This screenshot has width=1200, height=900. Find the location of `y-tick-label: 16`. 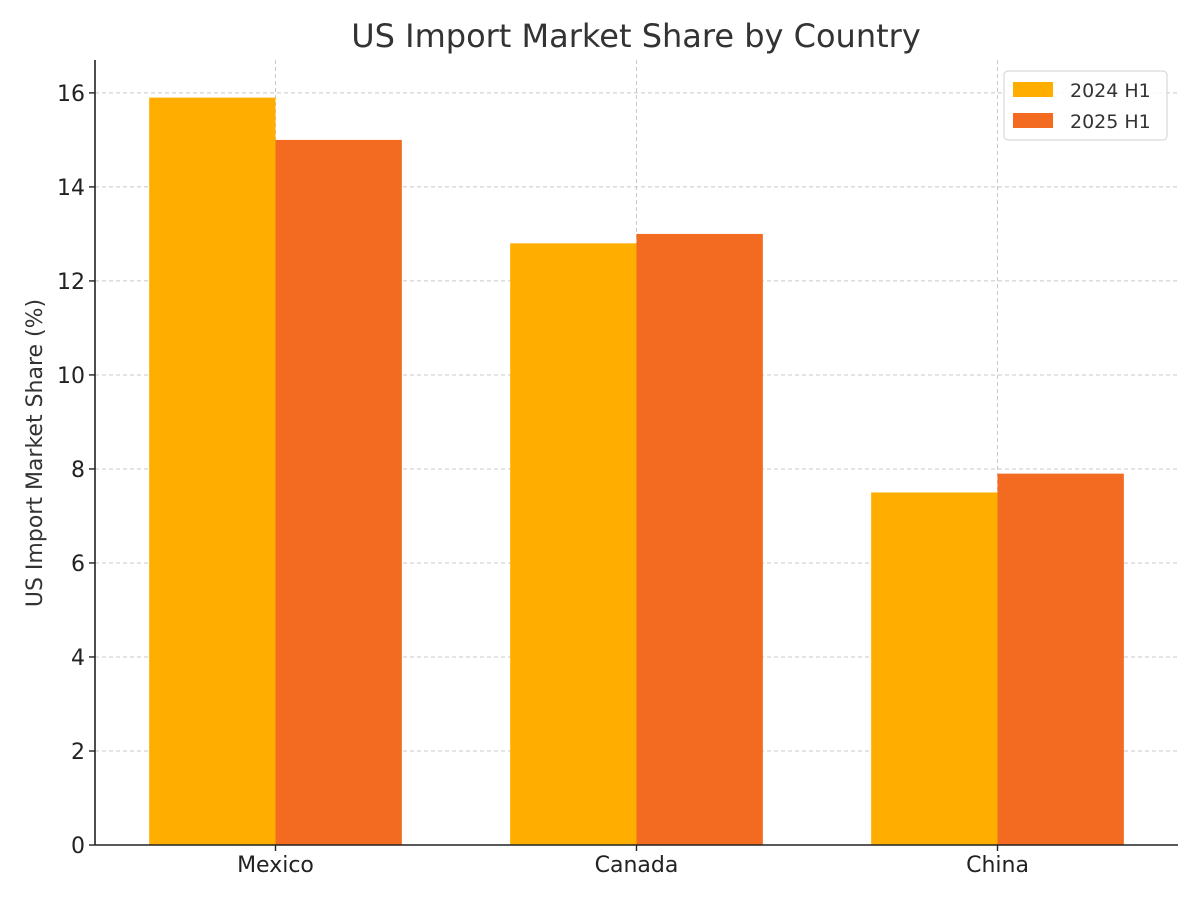

y-tick-label: 16 is located at coordinates (71, 94).